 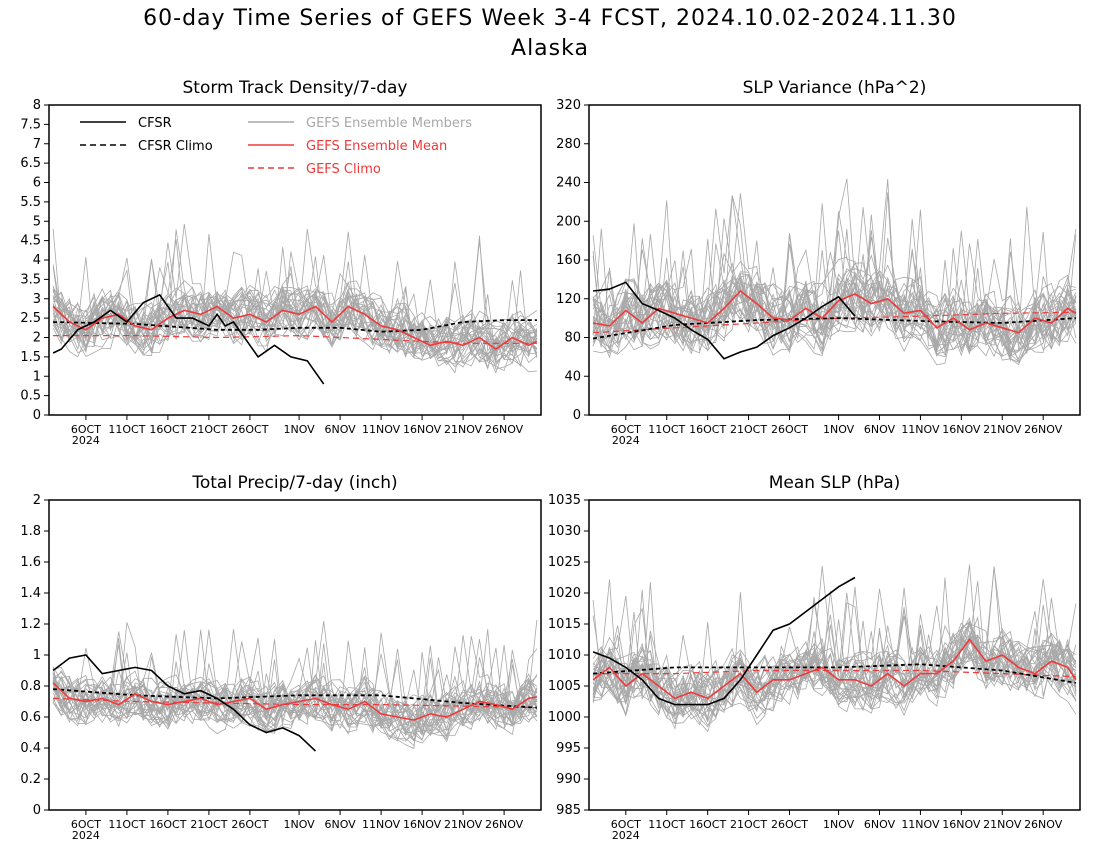 I want to click on y-tick-label: 3.5, so click(x=30, y=279).